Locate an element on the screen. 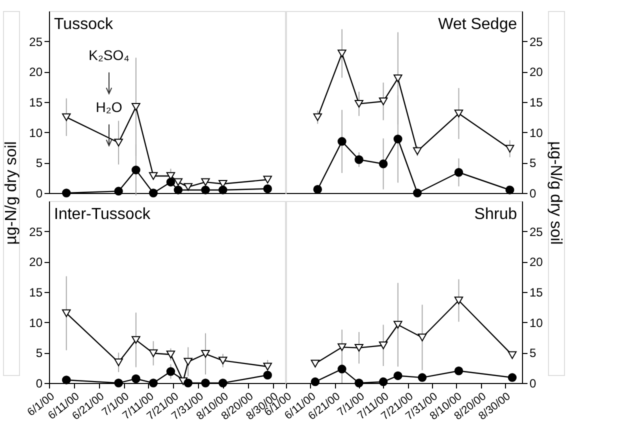  chart-title: Wet Sedge is located at coordinates (478, 24).